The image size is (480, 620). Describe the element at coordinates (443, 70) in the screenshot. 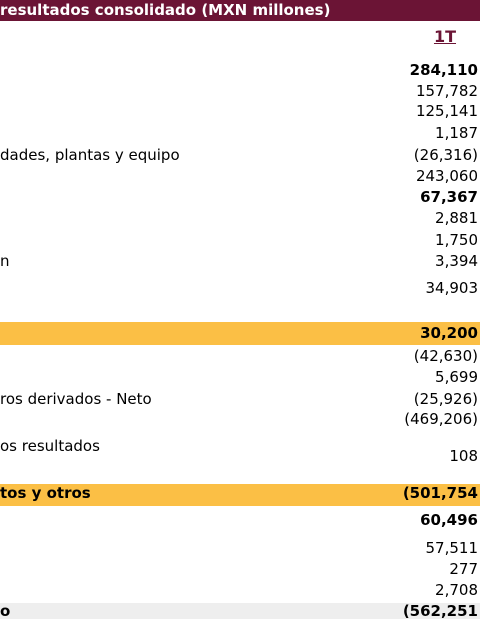

I see `row-value: 284,110` at that location.